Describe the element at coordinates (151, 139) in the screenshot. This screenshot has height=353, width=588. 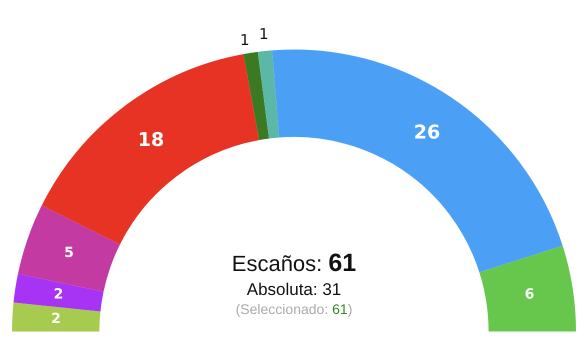
I see `data-label: 18` at that location.